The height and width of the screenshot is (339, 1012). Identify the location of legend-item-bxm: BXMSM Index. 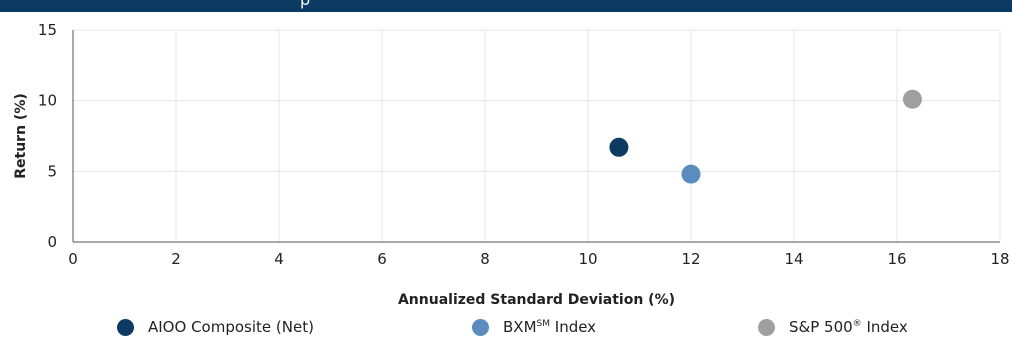
(534, 327).